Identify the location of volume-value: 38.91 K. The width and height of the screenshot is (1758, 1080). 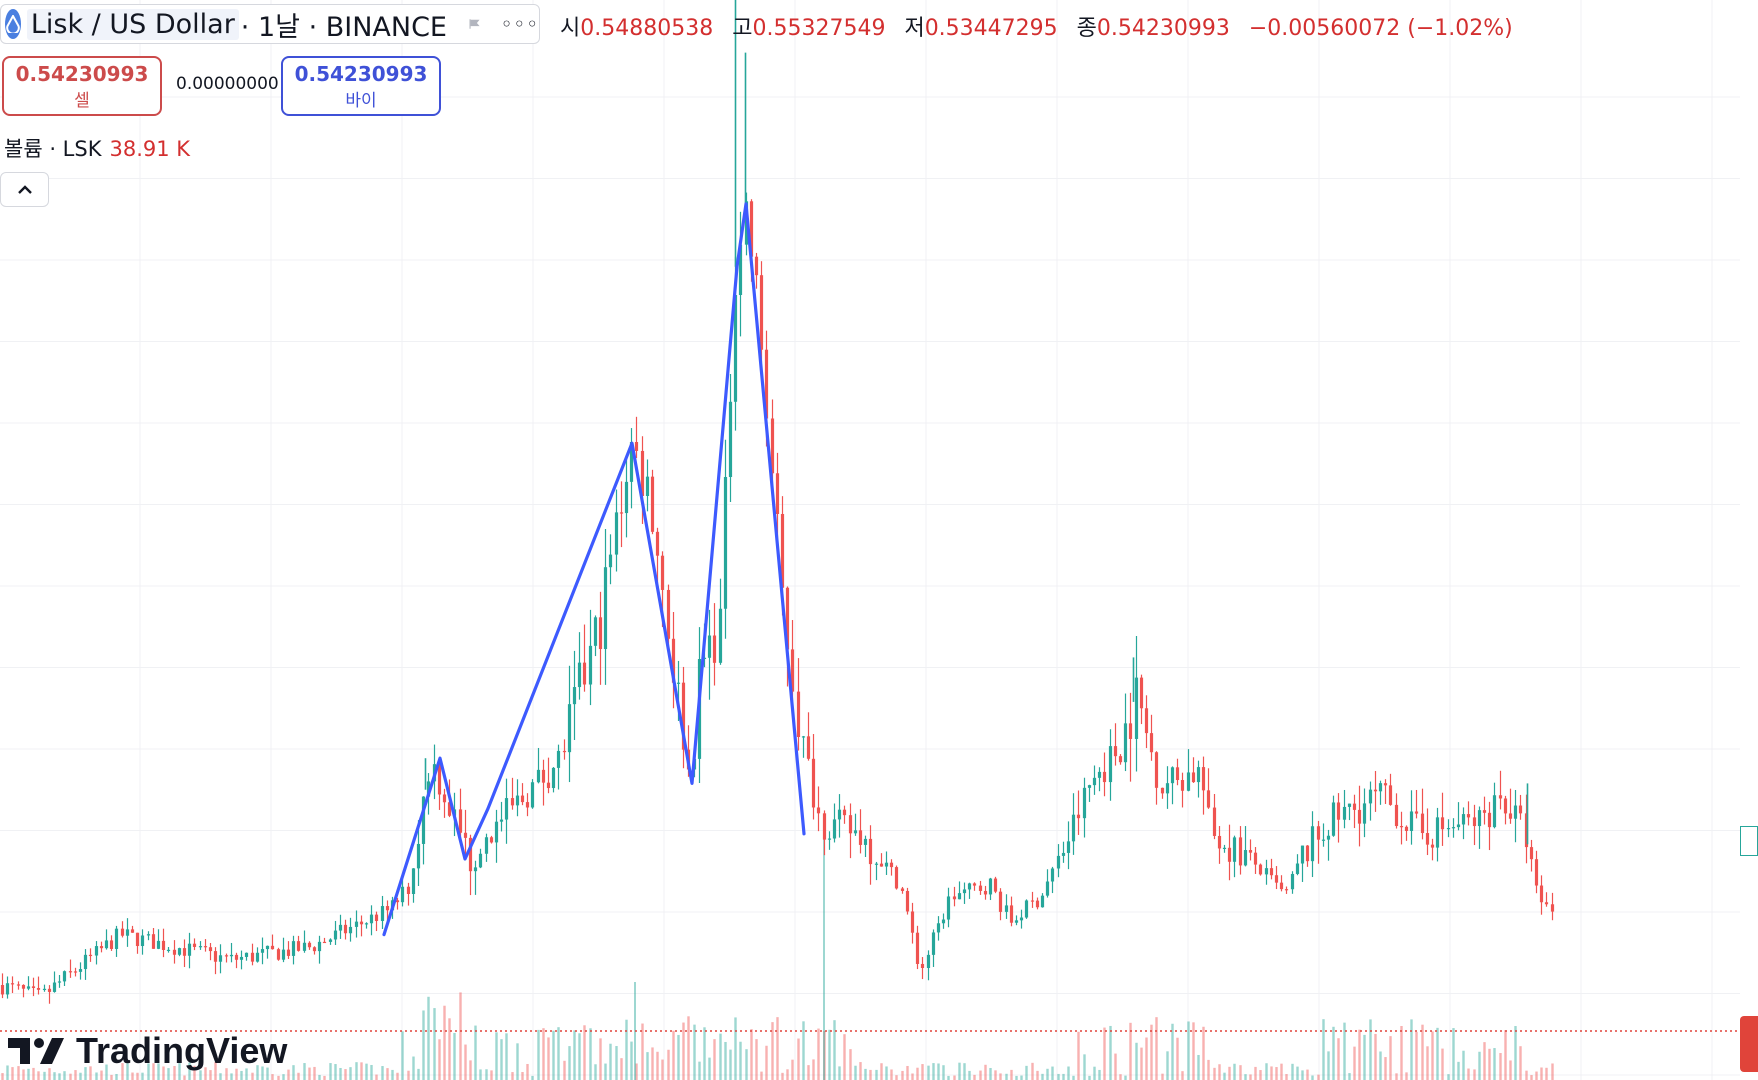
(150, 149).